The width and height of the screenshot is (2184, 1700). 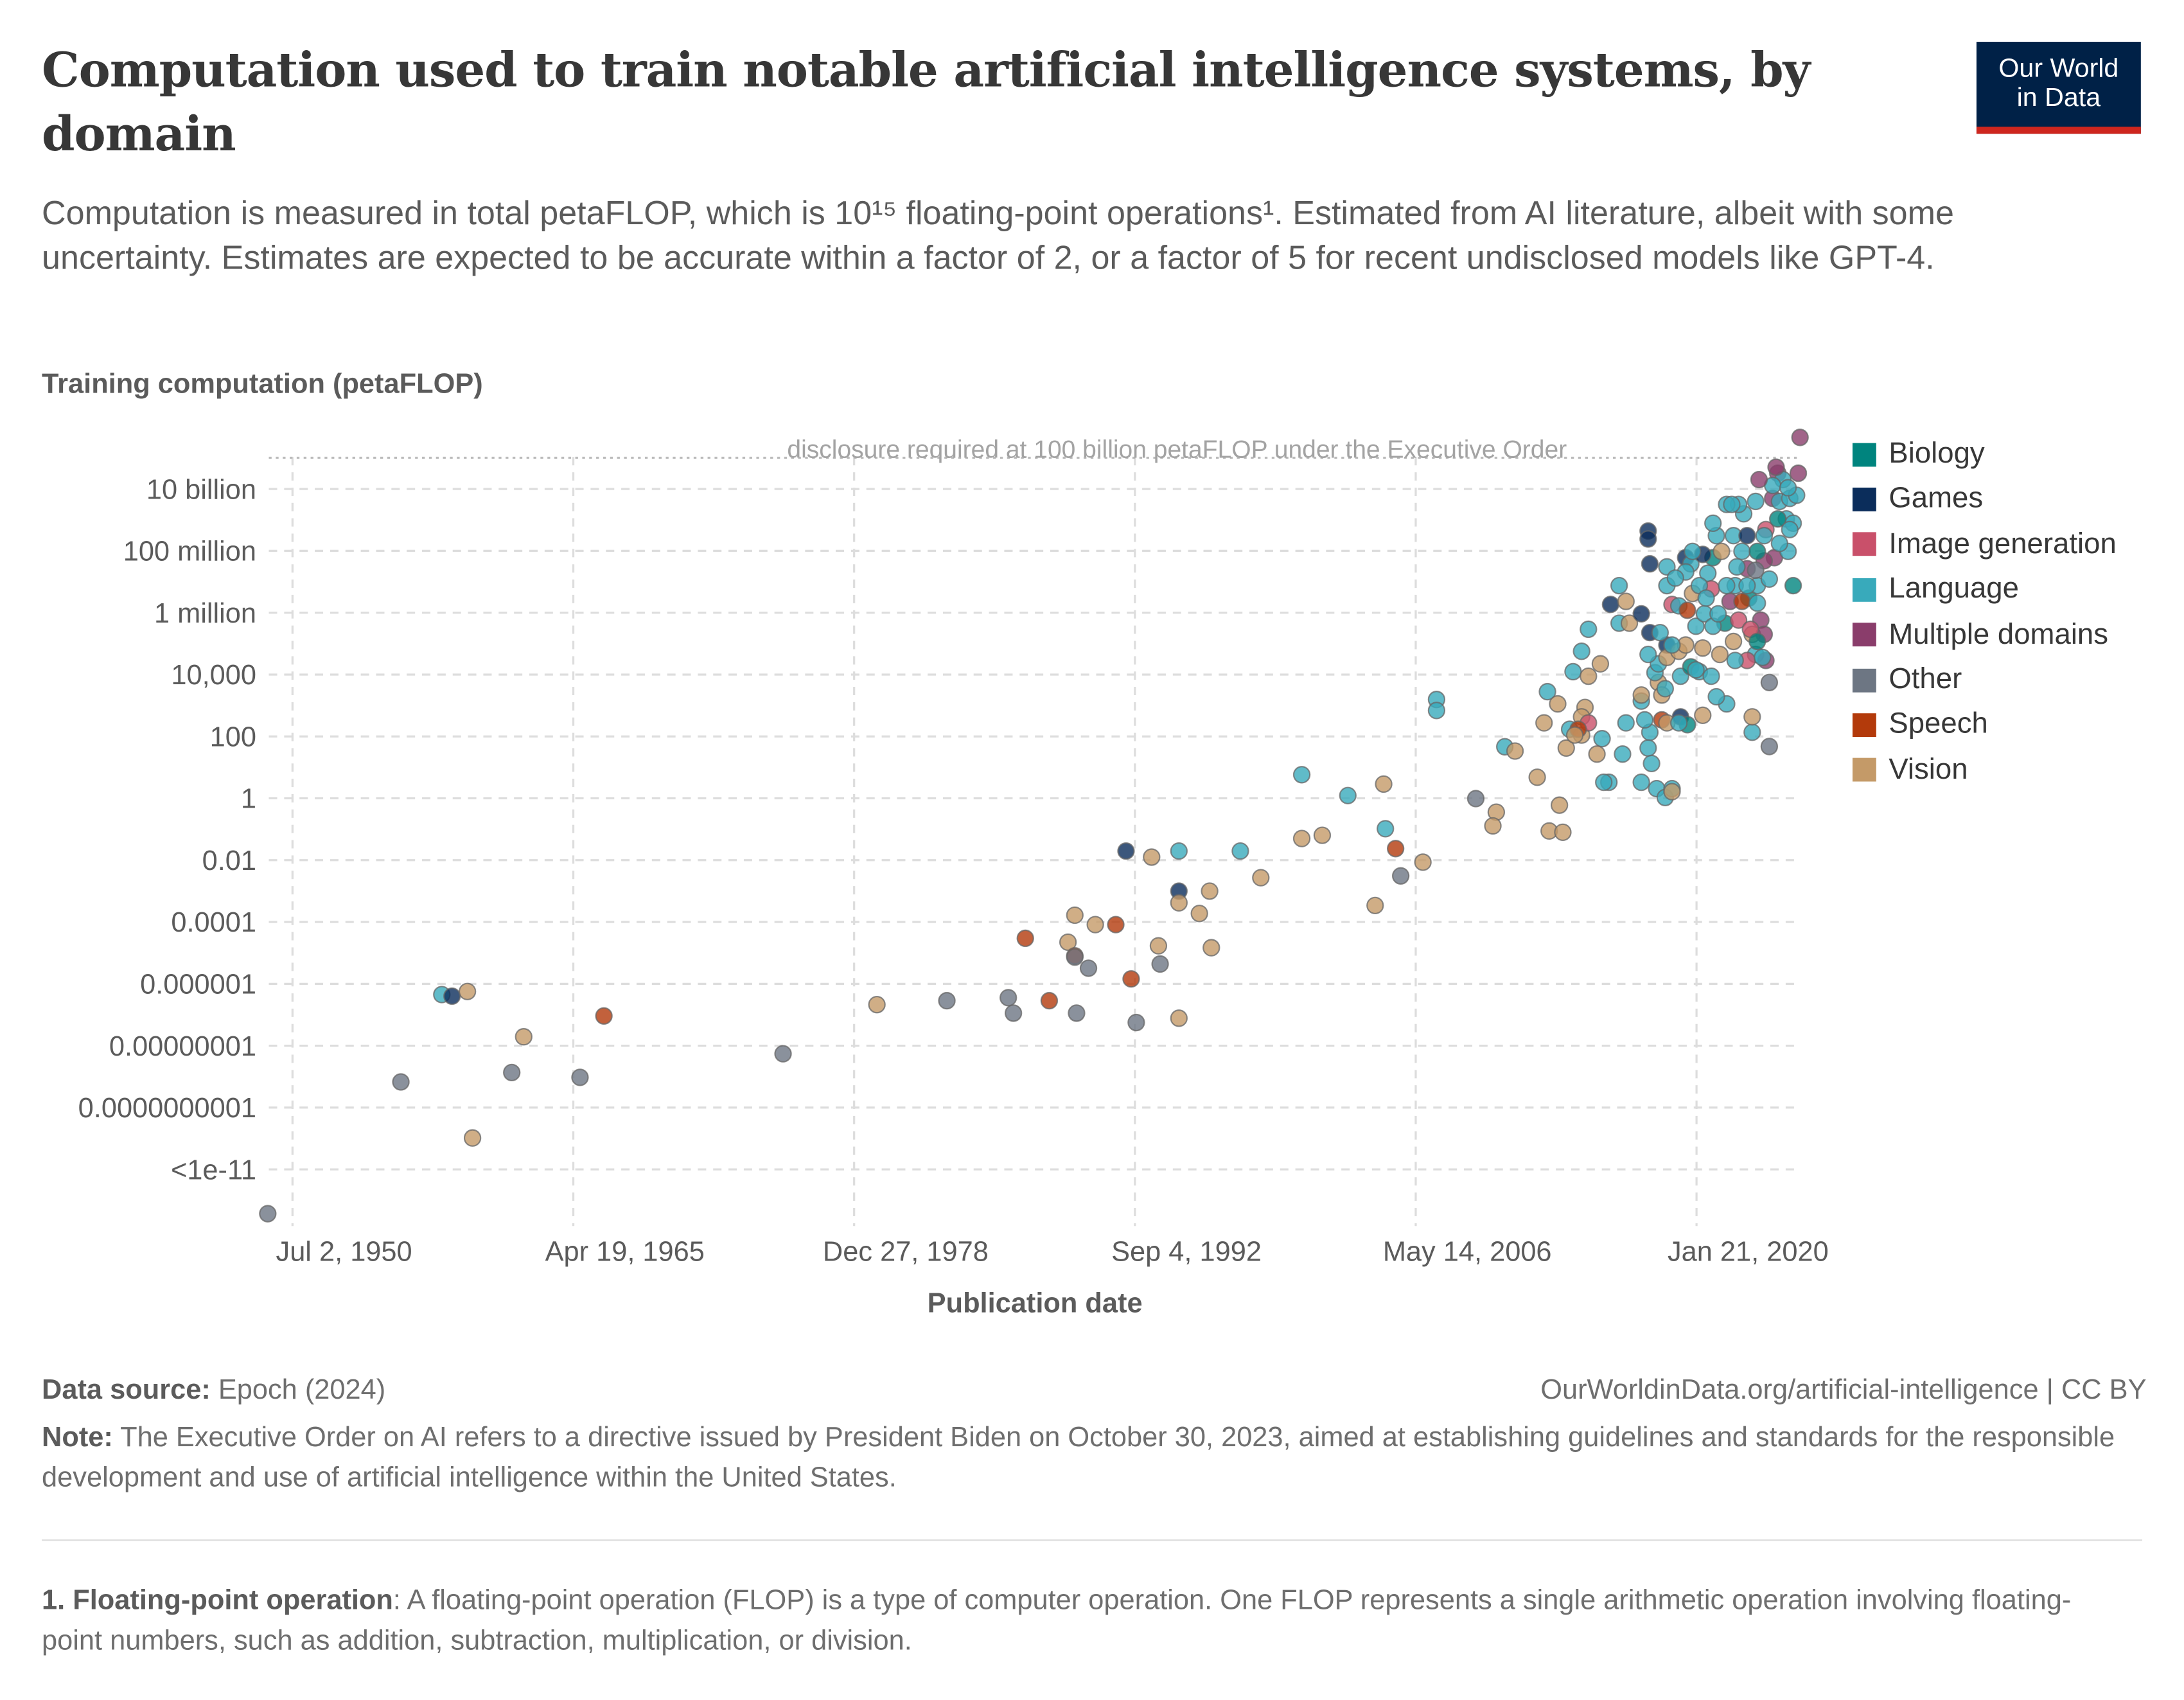 I want to click on legend-item-games: Games, so click(x=1917, y=499).